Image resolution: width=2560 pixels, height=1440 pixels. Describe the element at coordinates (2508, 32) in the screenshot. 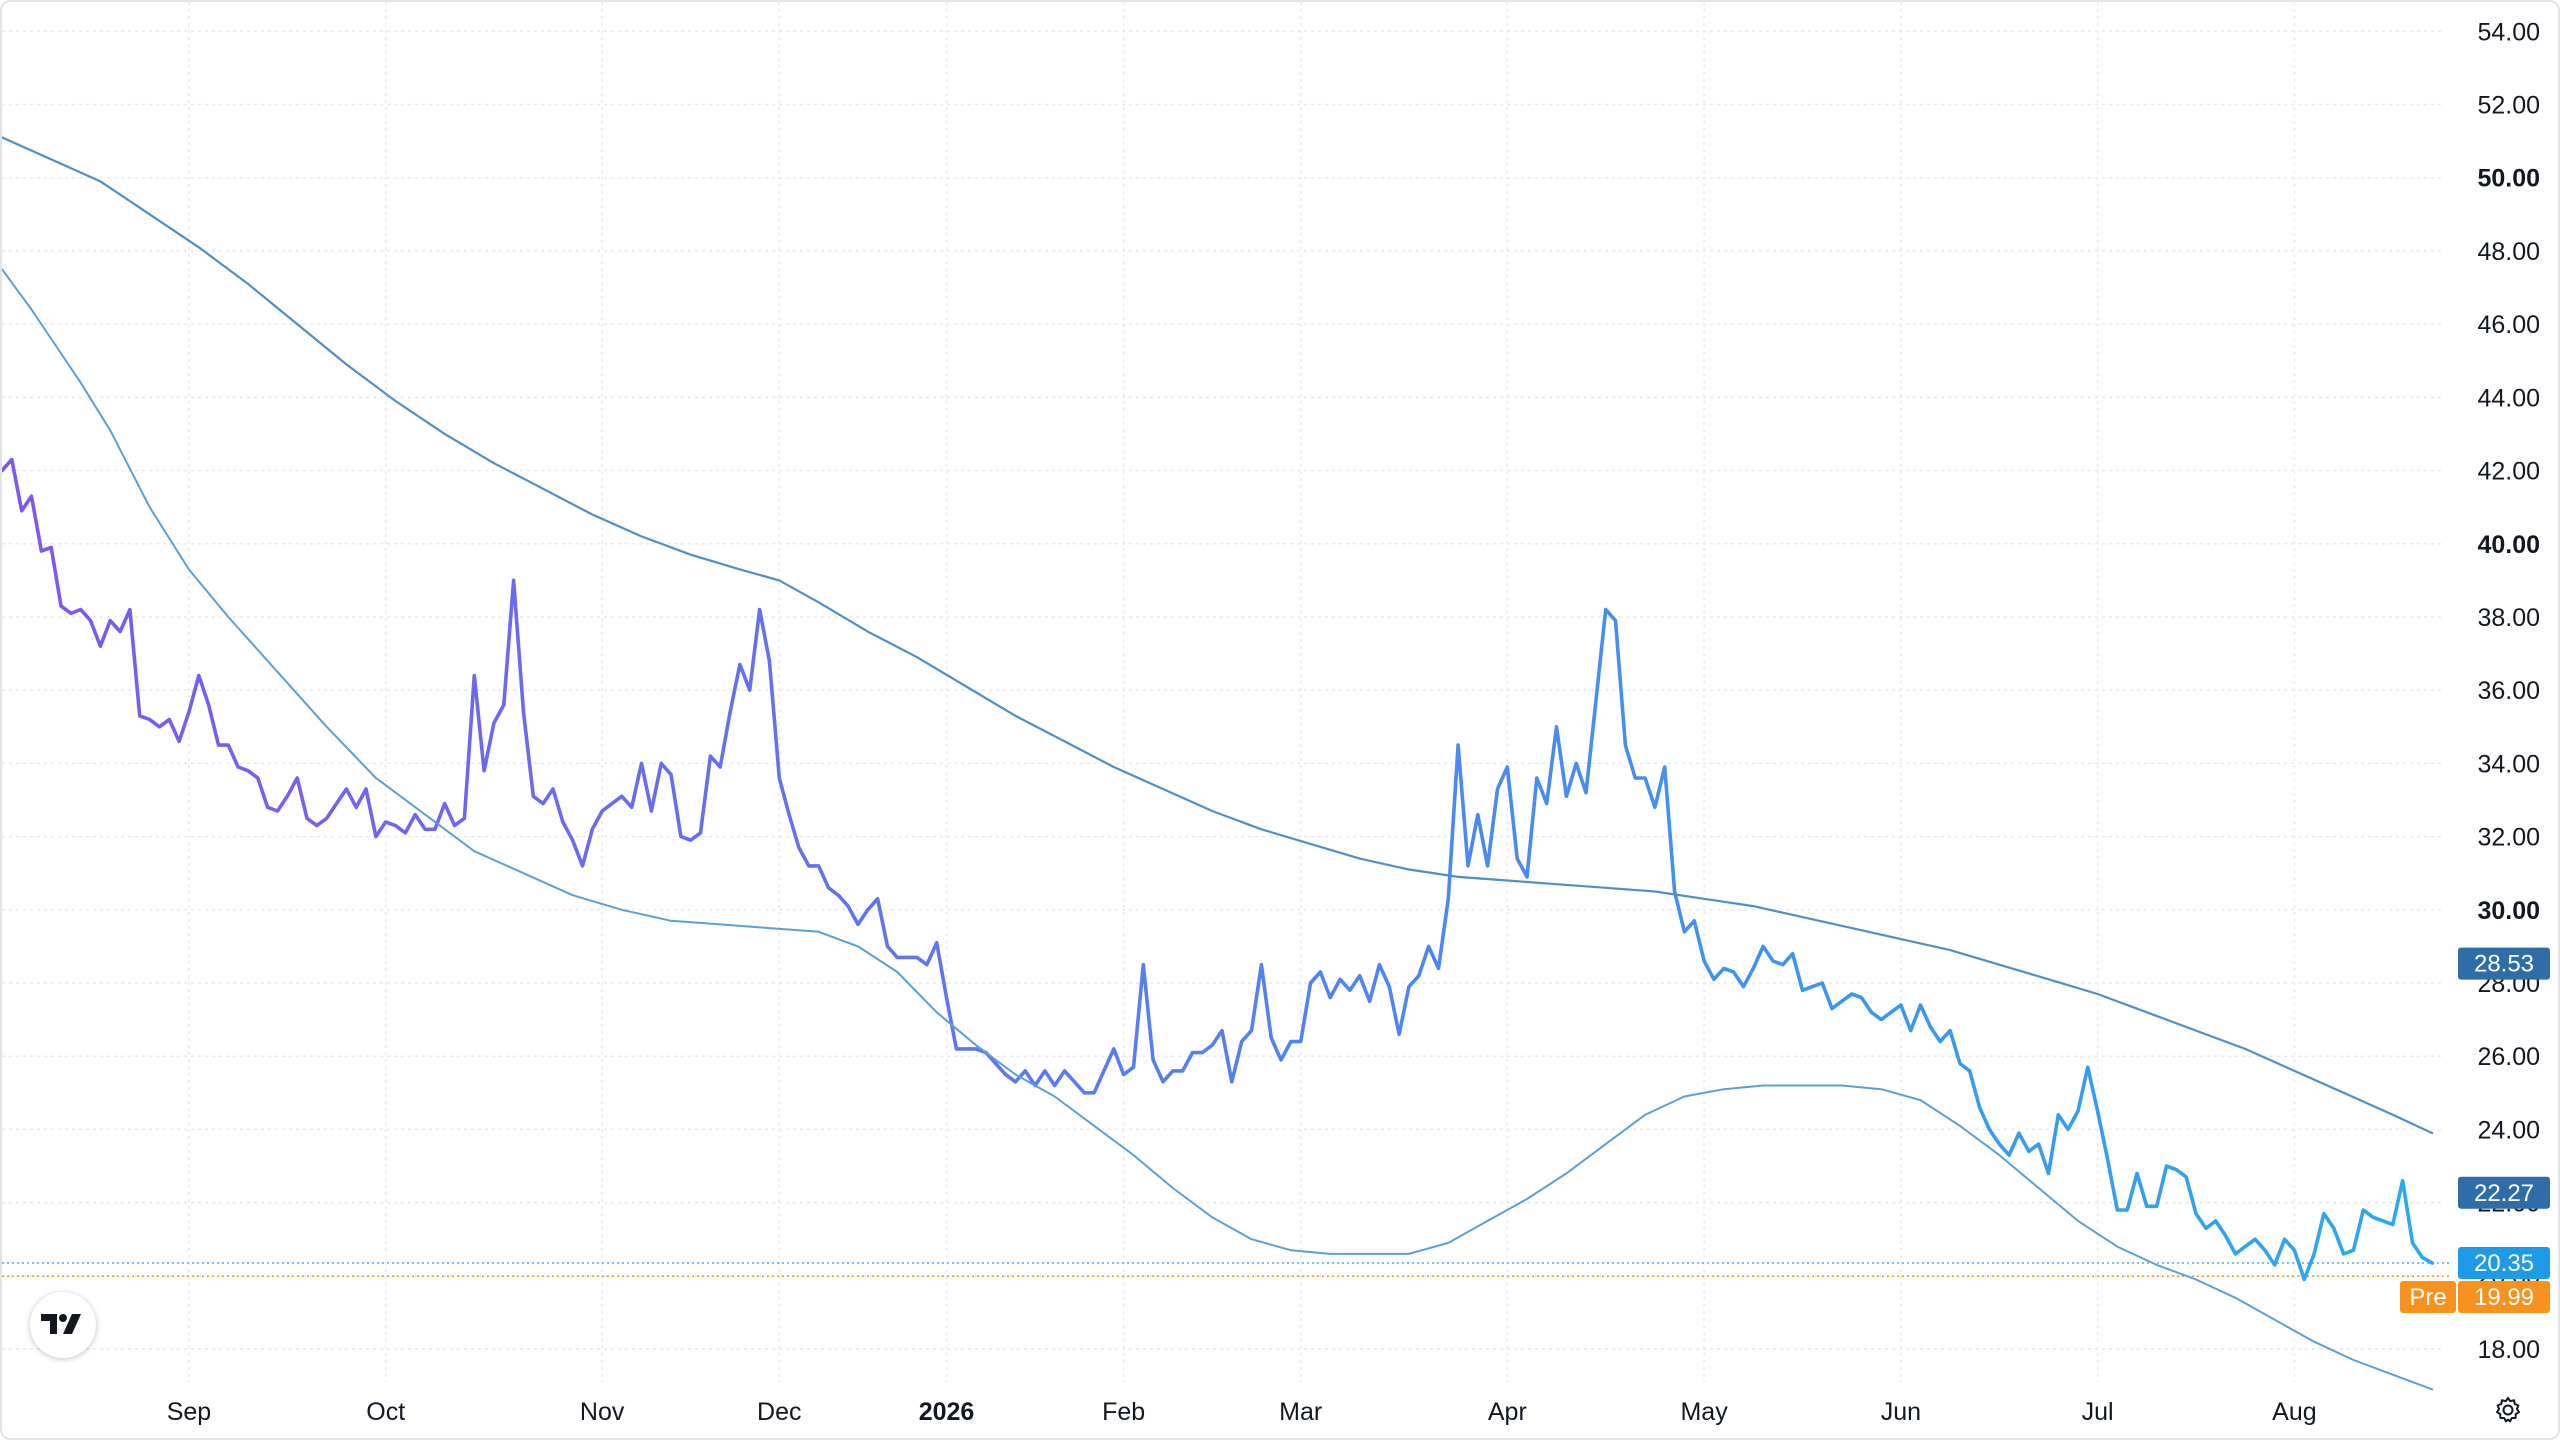

I see `y-tick-label: 54.00` at that location.